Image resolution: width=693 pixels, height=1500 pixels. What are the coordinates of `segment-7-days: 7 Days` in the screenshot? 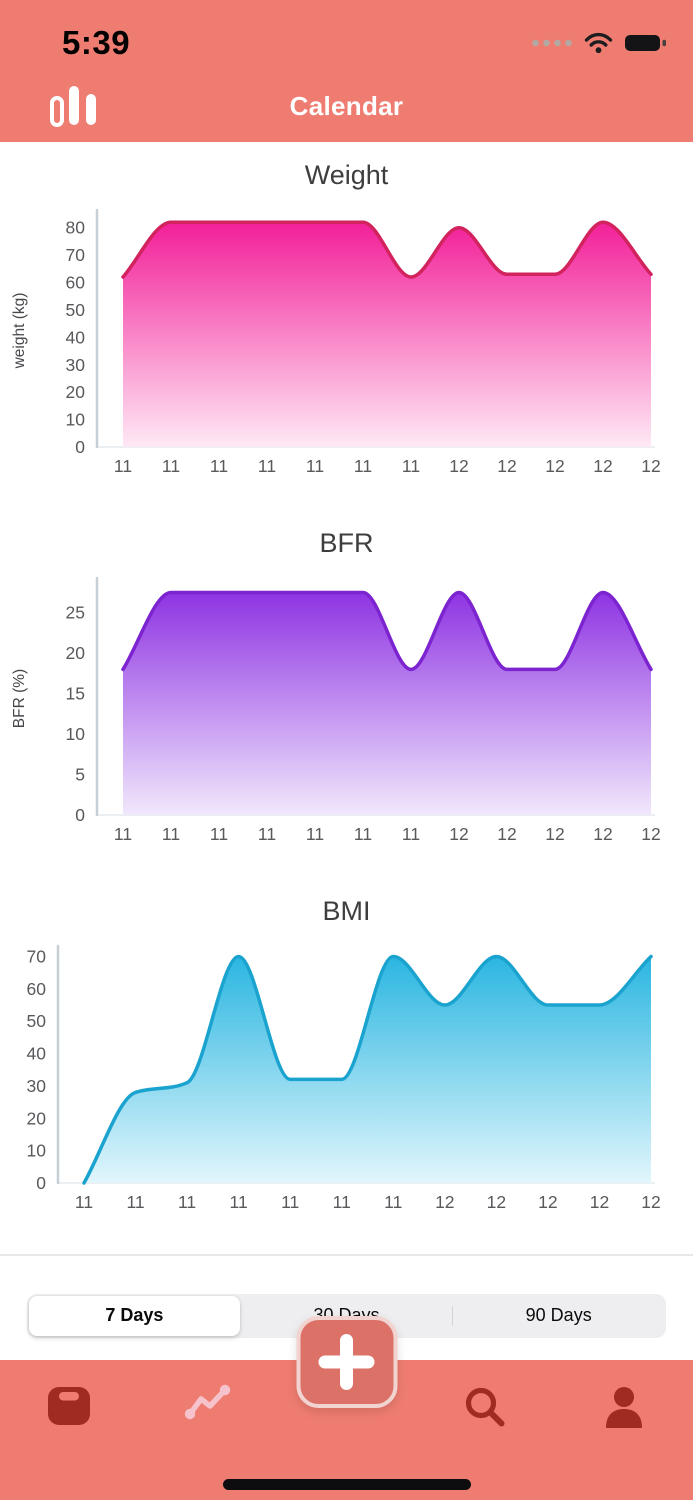 It's located at (134, 1315).